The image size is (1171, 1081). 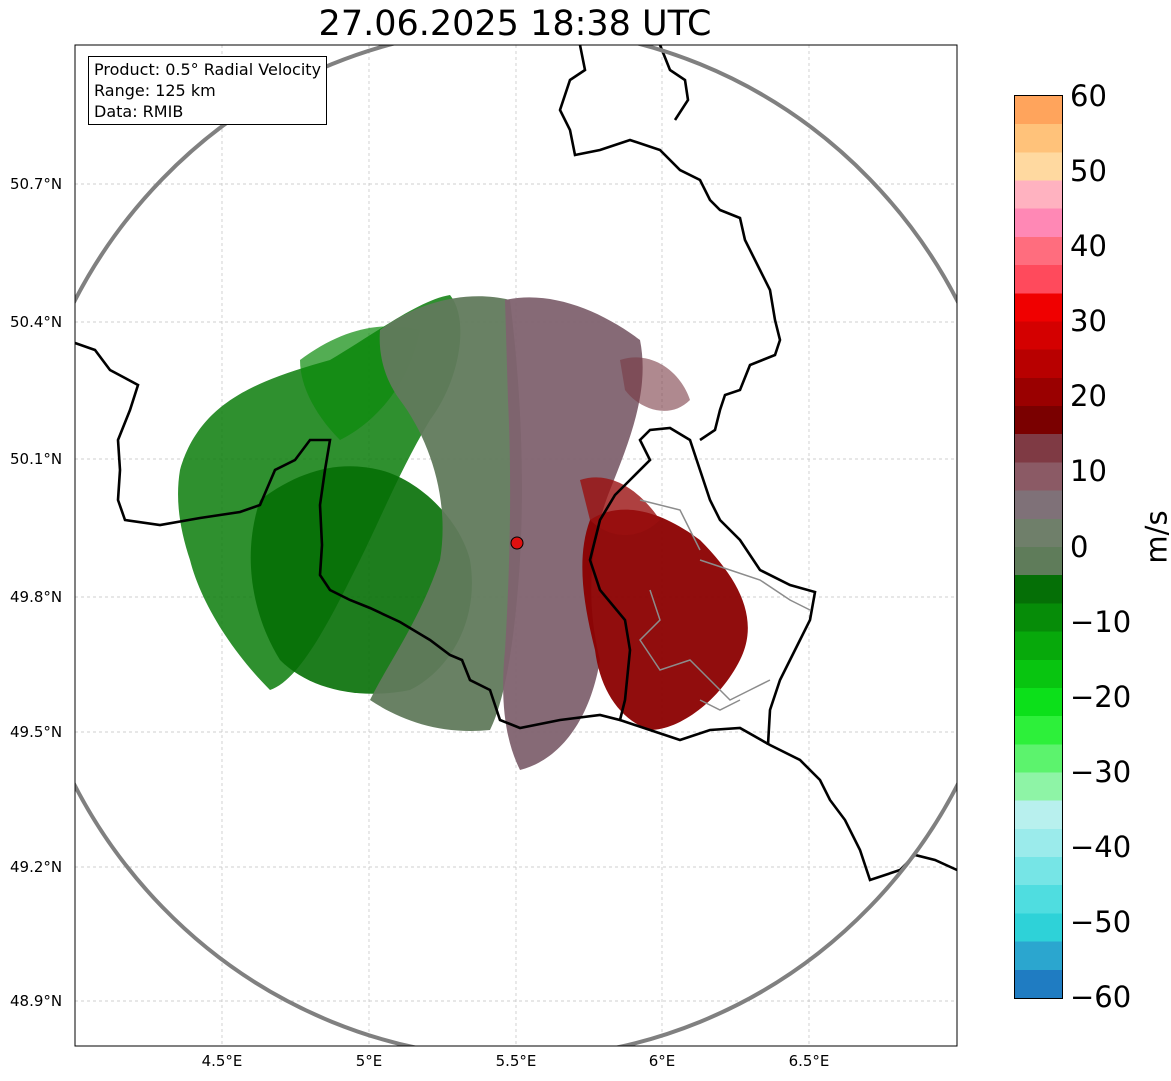 What do you see at coordinates (1079, 547) in the screenshot?
I see `colorbar-tick-0: 0` at bounding box center [1079, 547].